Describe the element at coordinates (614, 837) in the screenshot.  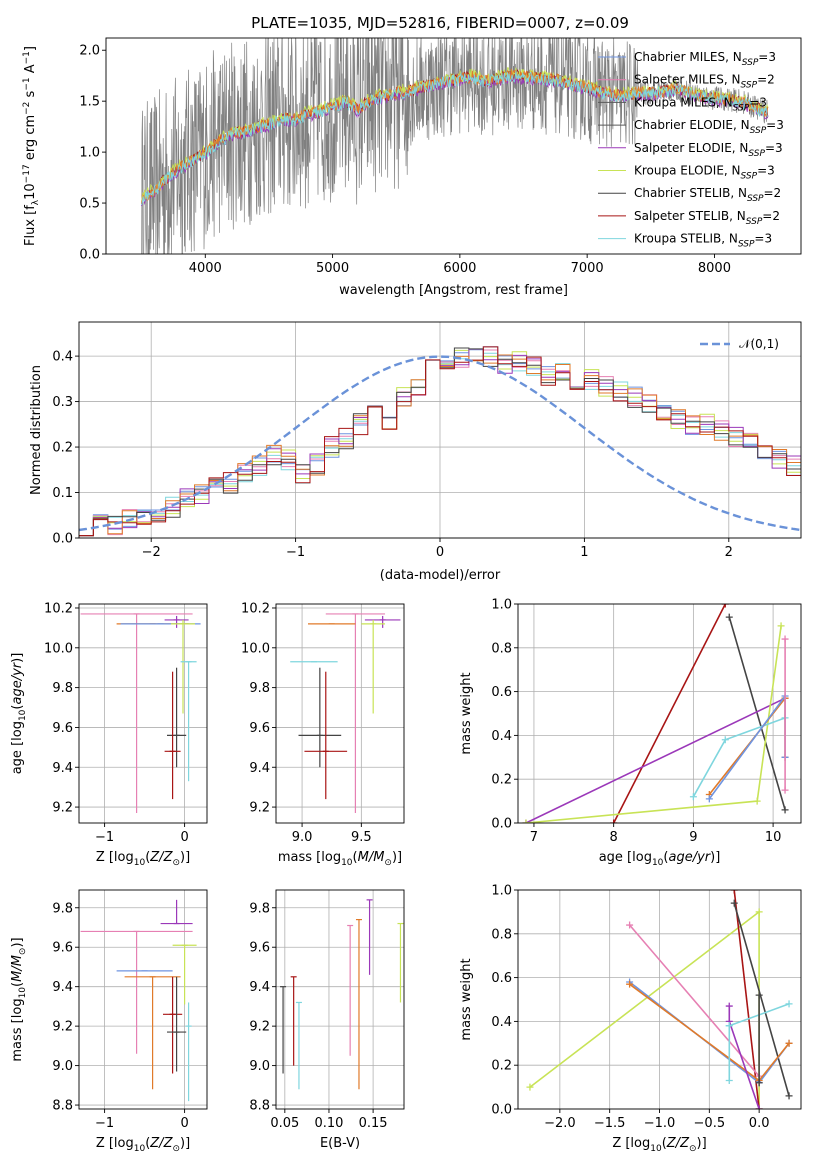
I see `x-tick-label: 8` at that location.